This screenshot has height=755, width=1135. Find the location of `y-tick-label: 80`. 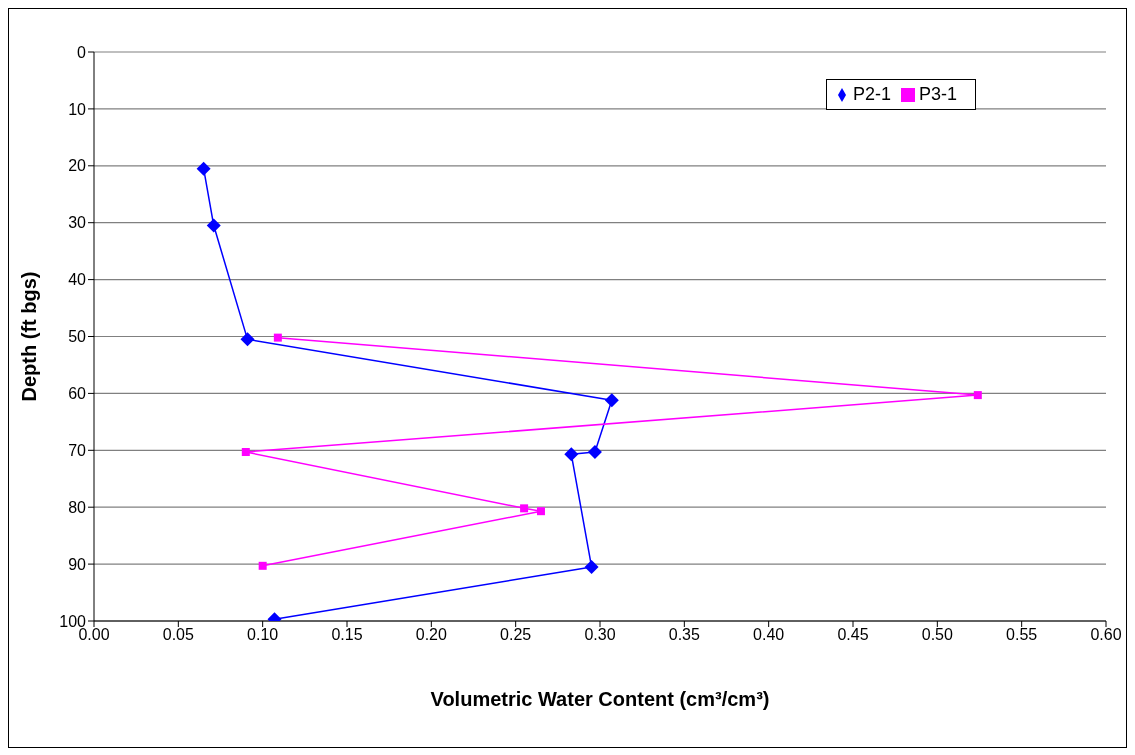

y-tick-label: 80 is located at coordinates (77, 507).